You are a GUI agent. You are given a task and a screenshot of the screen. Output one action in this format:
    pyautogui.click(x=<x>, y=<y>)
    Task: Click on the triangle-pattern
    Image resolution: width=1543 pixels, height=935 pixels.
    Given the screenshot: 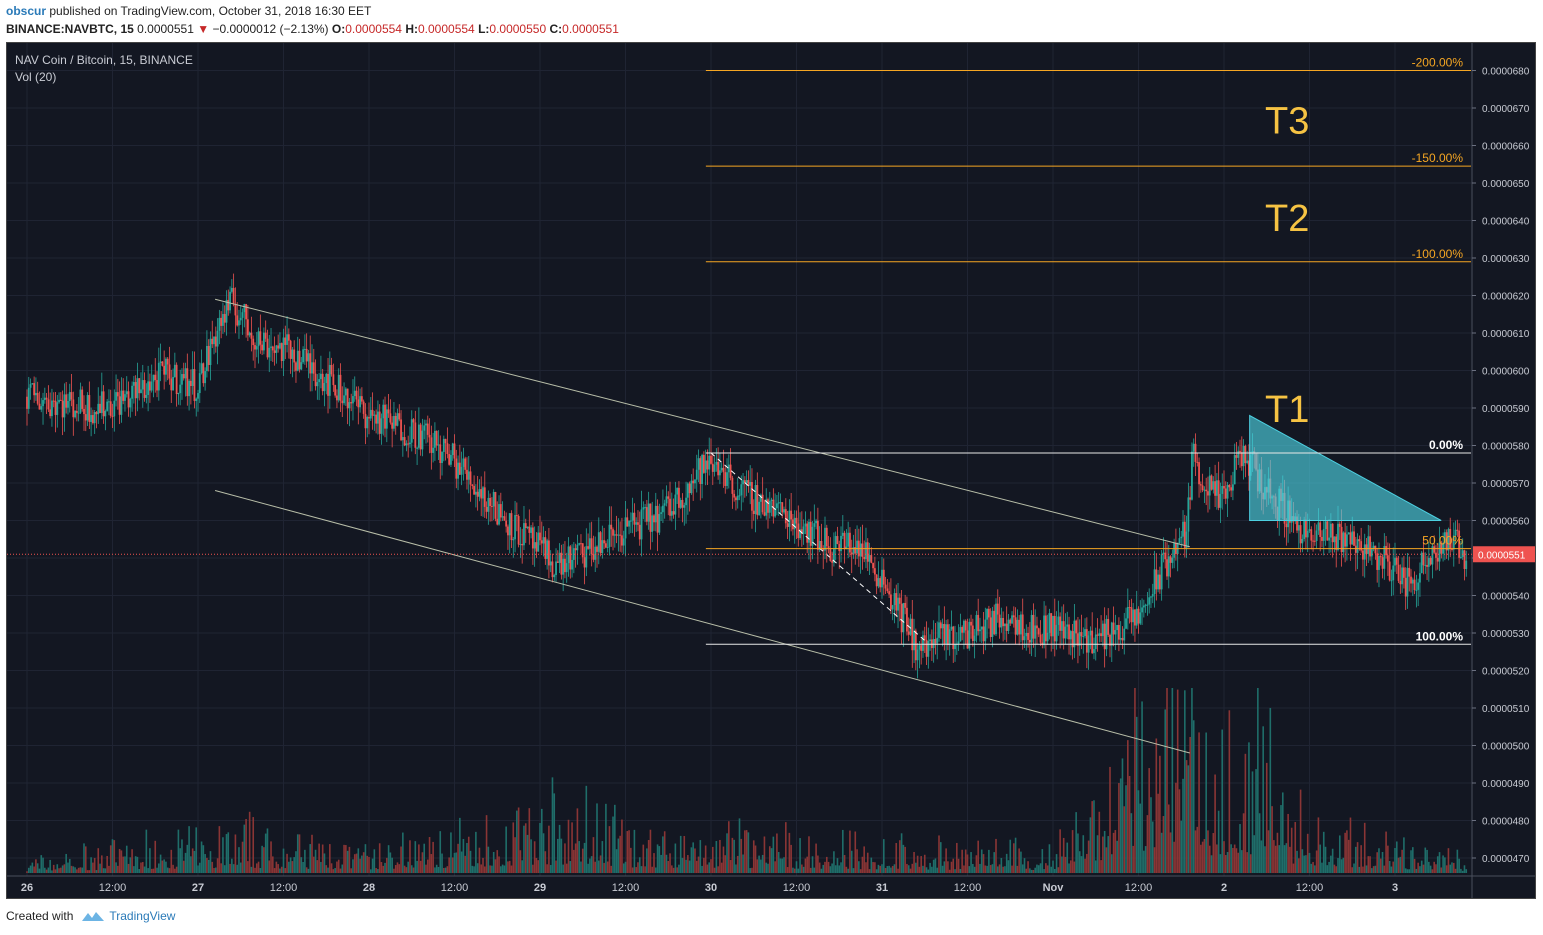 What is the action you would take?
    pyautogui.click(x=1345, y=467)
    